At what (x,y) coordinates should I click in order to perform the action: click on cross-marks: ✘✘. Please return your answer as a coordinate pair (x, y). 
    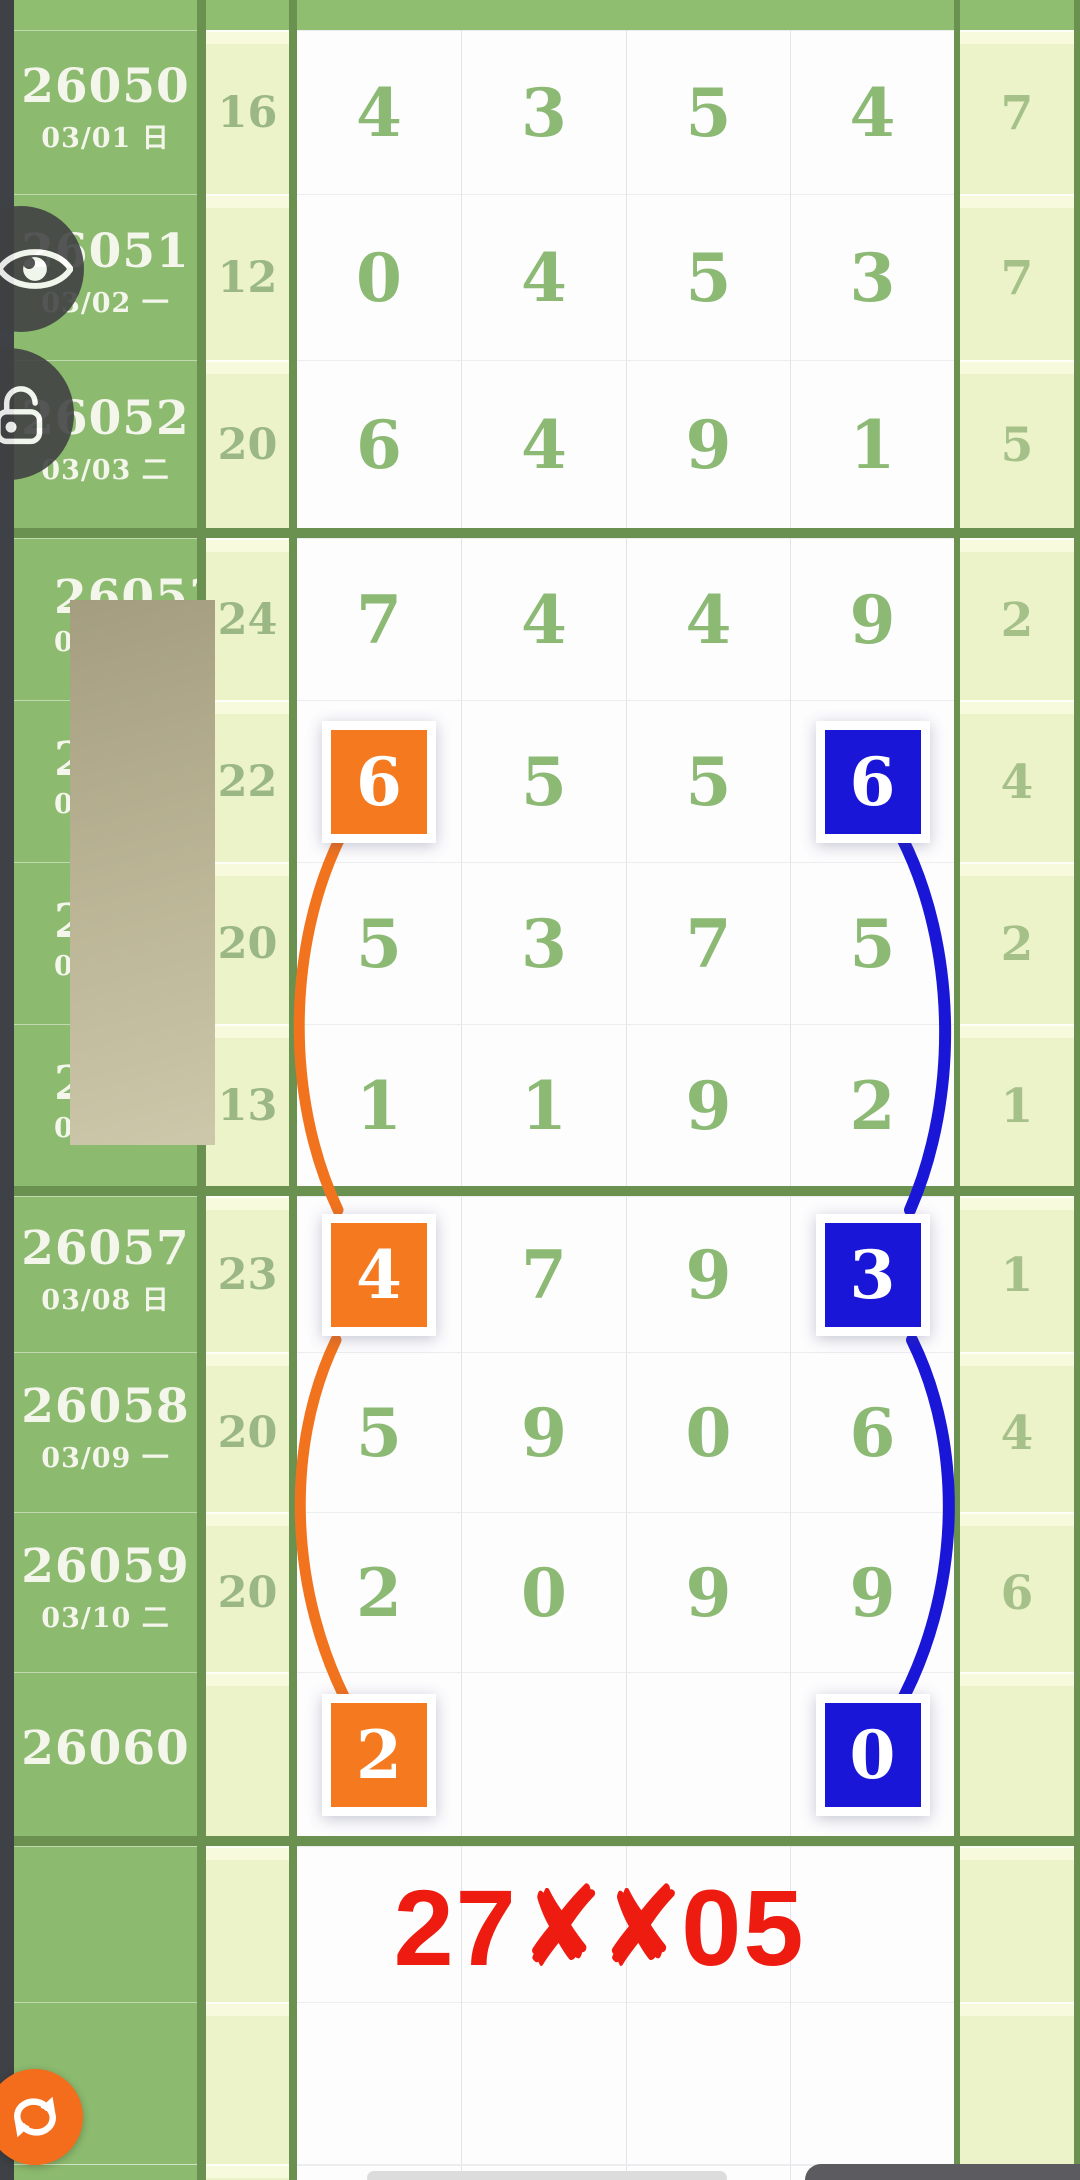
    Looking at the image, I should click on (601, 1927).